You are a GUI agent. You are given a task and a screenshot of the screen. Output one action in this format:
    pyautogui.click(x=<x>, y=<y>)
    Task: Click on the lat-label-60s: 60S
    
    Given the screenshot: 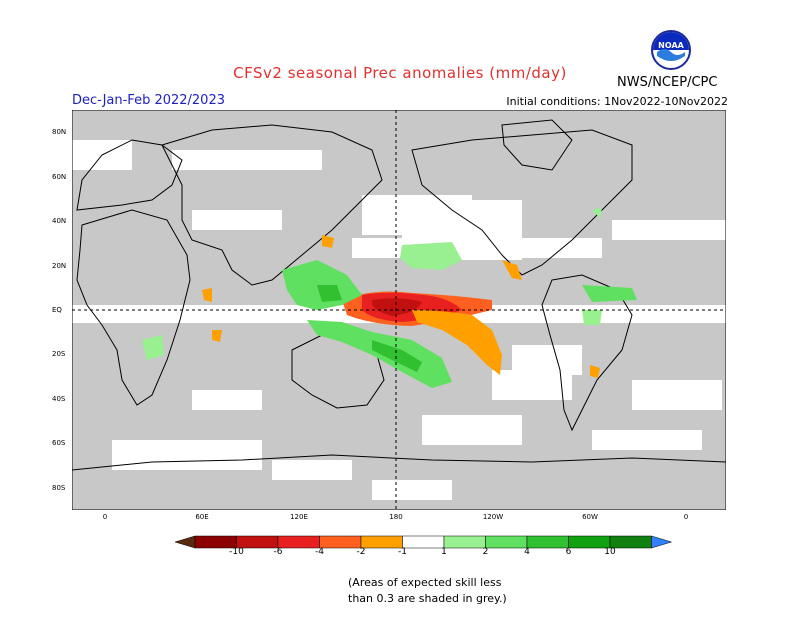 What is the action you would take?
    pyautogui.click(x=59, y=443)
    